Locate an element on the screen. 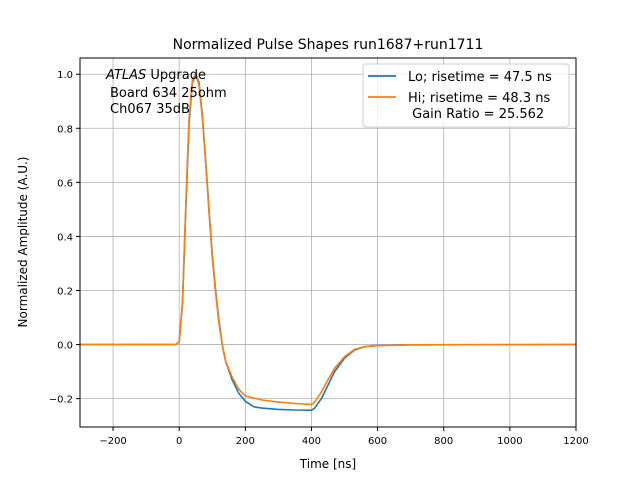  legend-label-gain: Gain Ratio = 25.562 is located at coordinates (476, 114).